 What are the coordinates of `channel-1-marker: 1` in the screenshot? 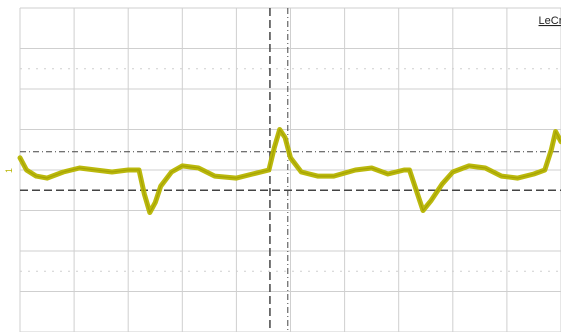 It's located at (9, 170).